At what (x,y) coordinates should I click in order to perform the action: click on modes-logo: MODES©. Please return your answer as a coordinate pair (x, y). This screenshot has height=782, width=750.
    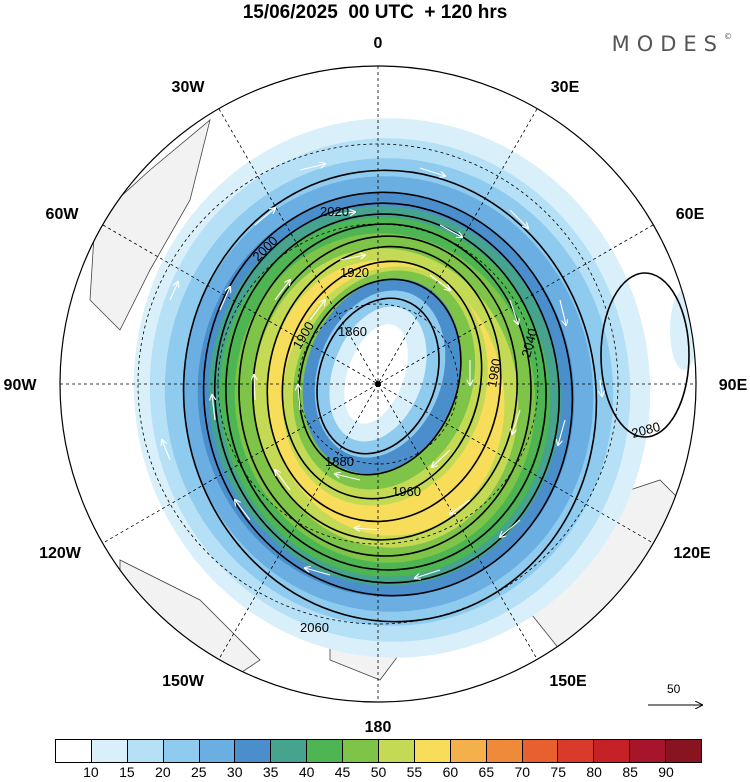
    Looking at the image, I should click on (671, 44).